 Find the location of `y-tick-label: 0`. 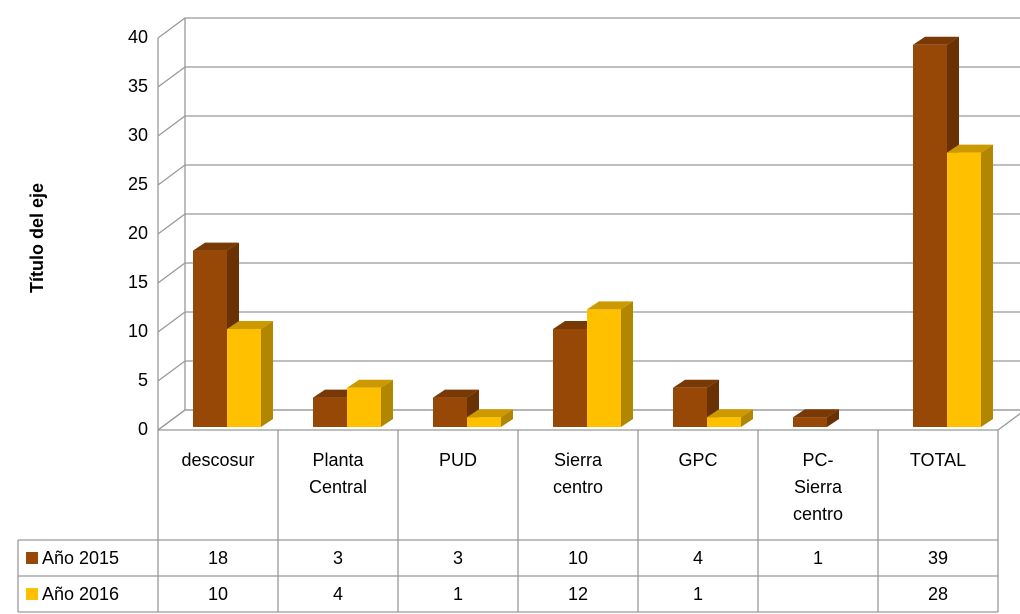

y-tick-label: 0 is located at coordinates (143, 429).